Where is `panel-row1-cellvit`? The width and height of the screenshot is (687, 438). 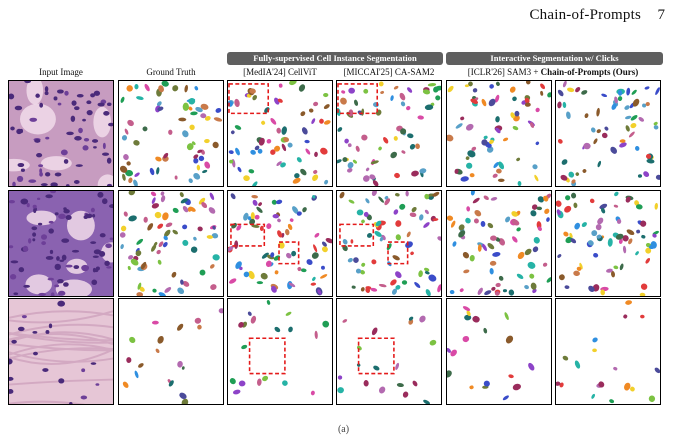
panel-row1-cellvit is located at coordinates (280, 133).